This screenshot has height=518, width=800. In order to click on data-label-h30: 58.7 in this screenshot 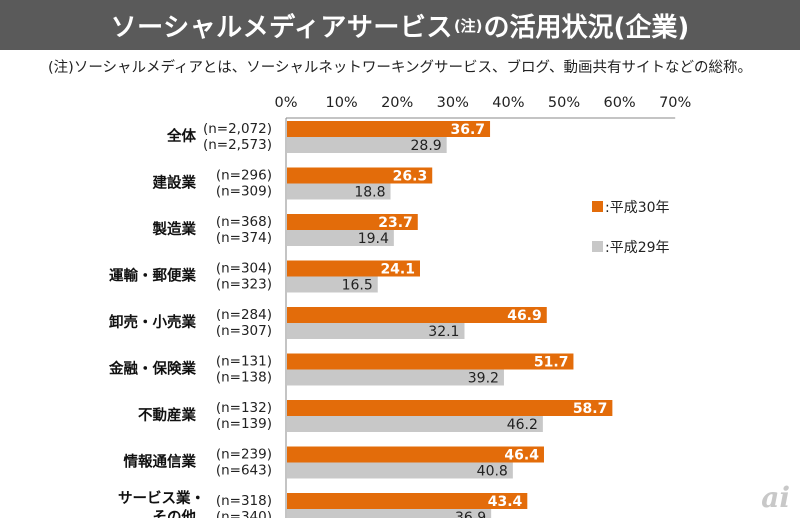, I will do `click(590, 409)`.